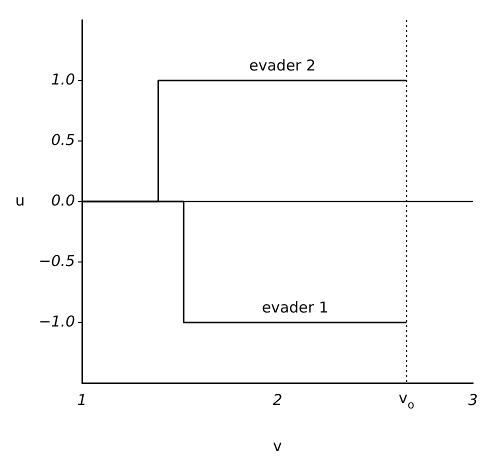  I want to click on x-axis-title: v, so click(277, 446).